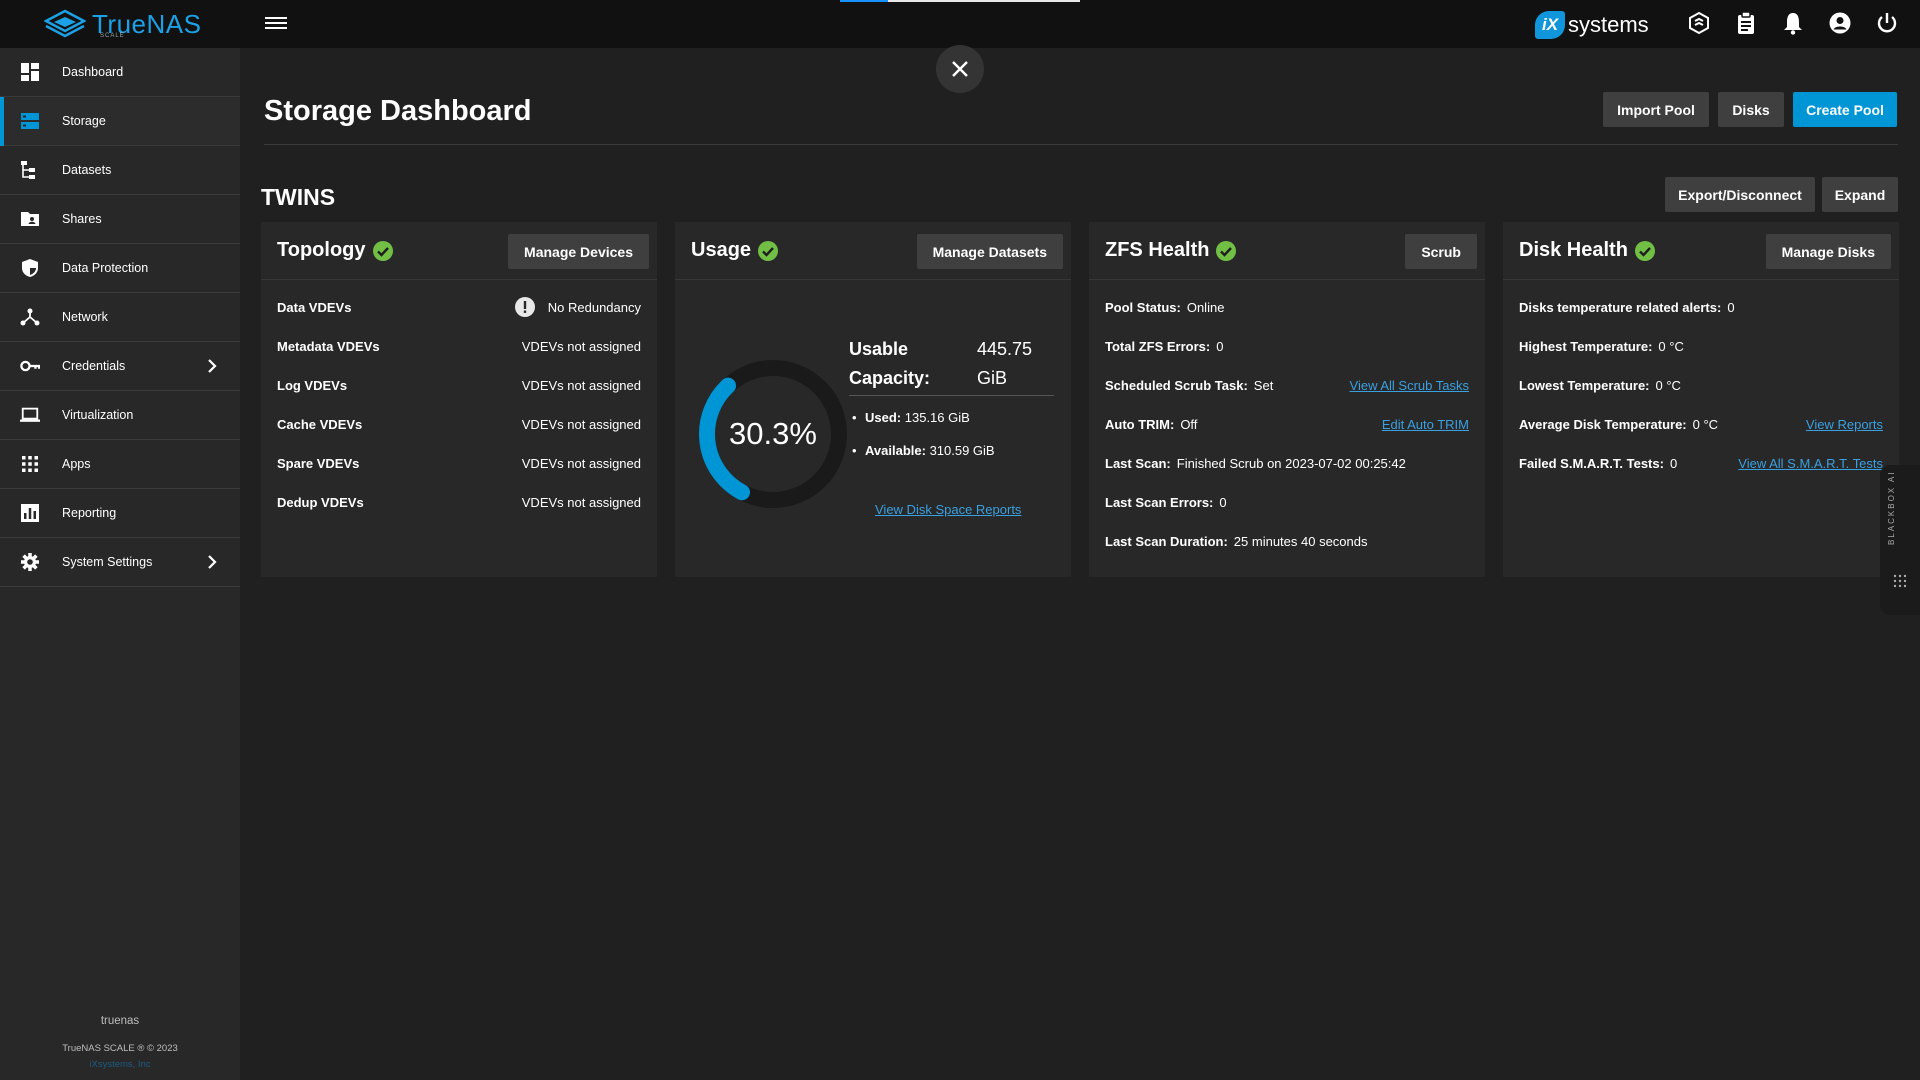  I want to click on gear-icon, so click(30, 562).